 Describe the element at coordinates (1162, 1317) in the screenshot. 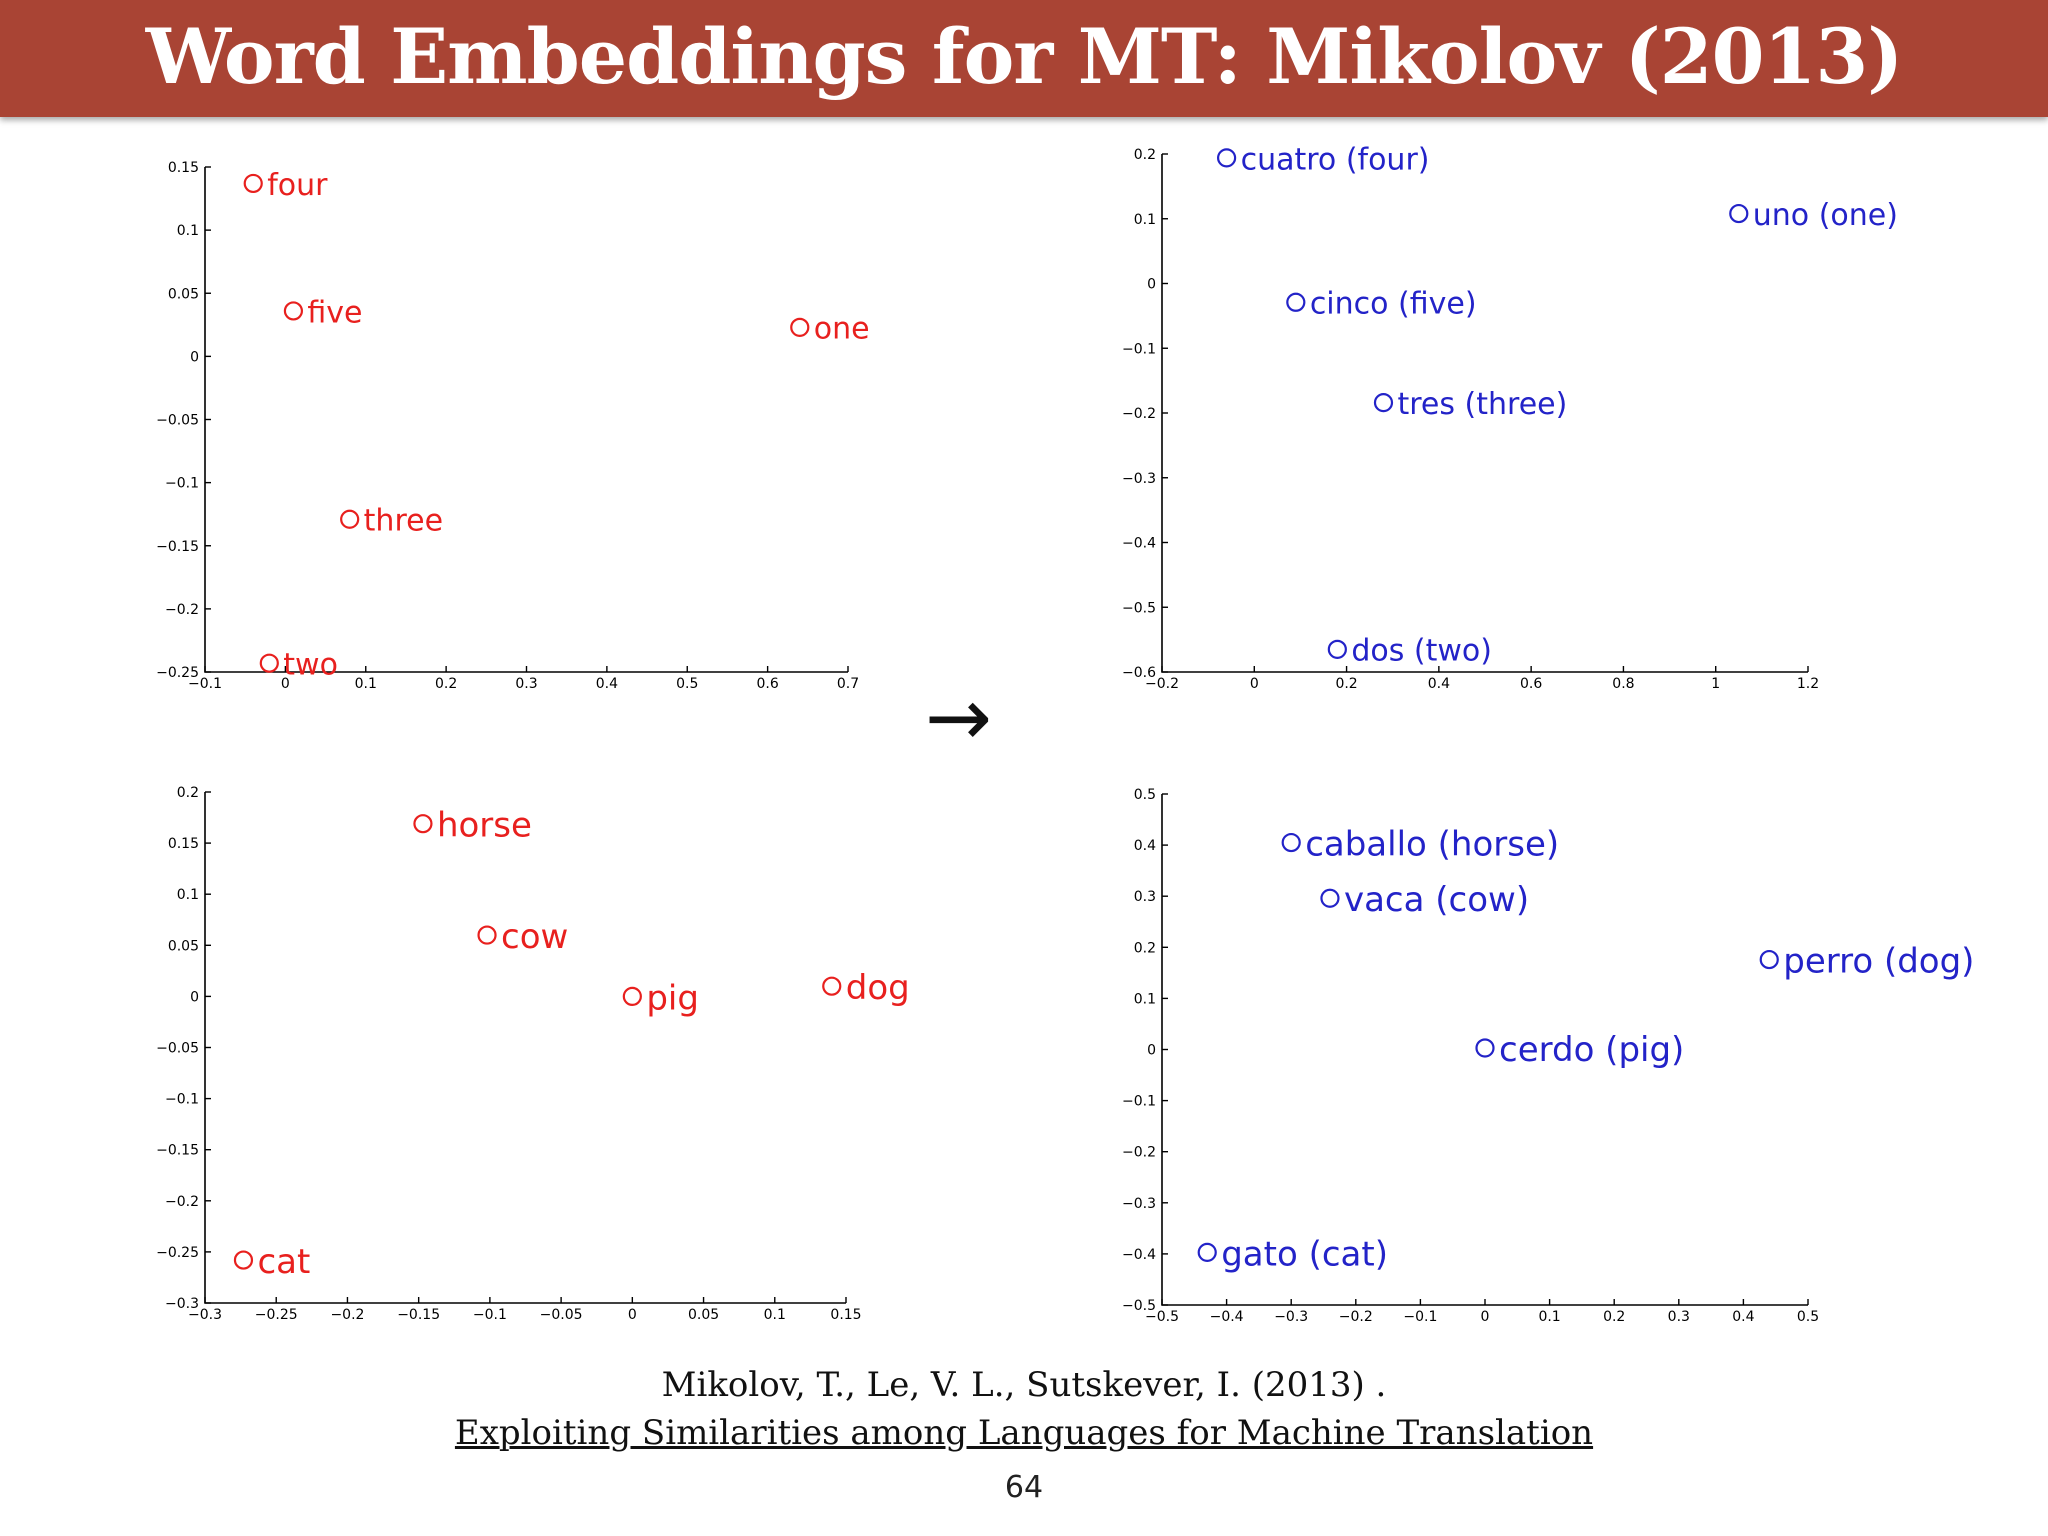

I see `x-tick-label: −0.5` at that location.